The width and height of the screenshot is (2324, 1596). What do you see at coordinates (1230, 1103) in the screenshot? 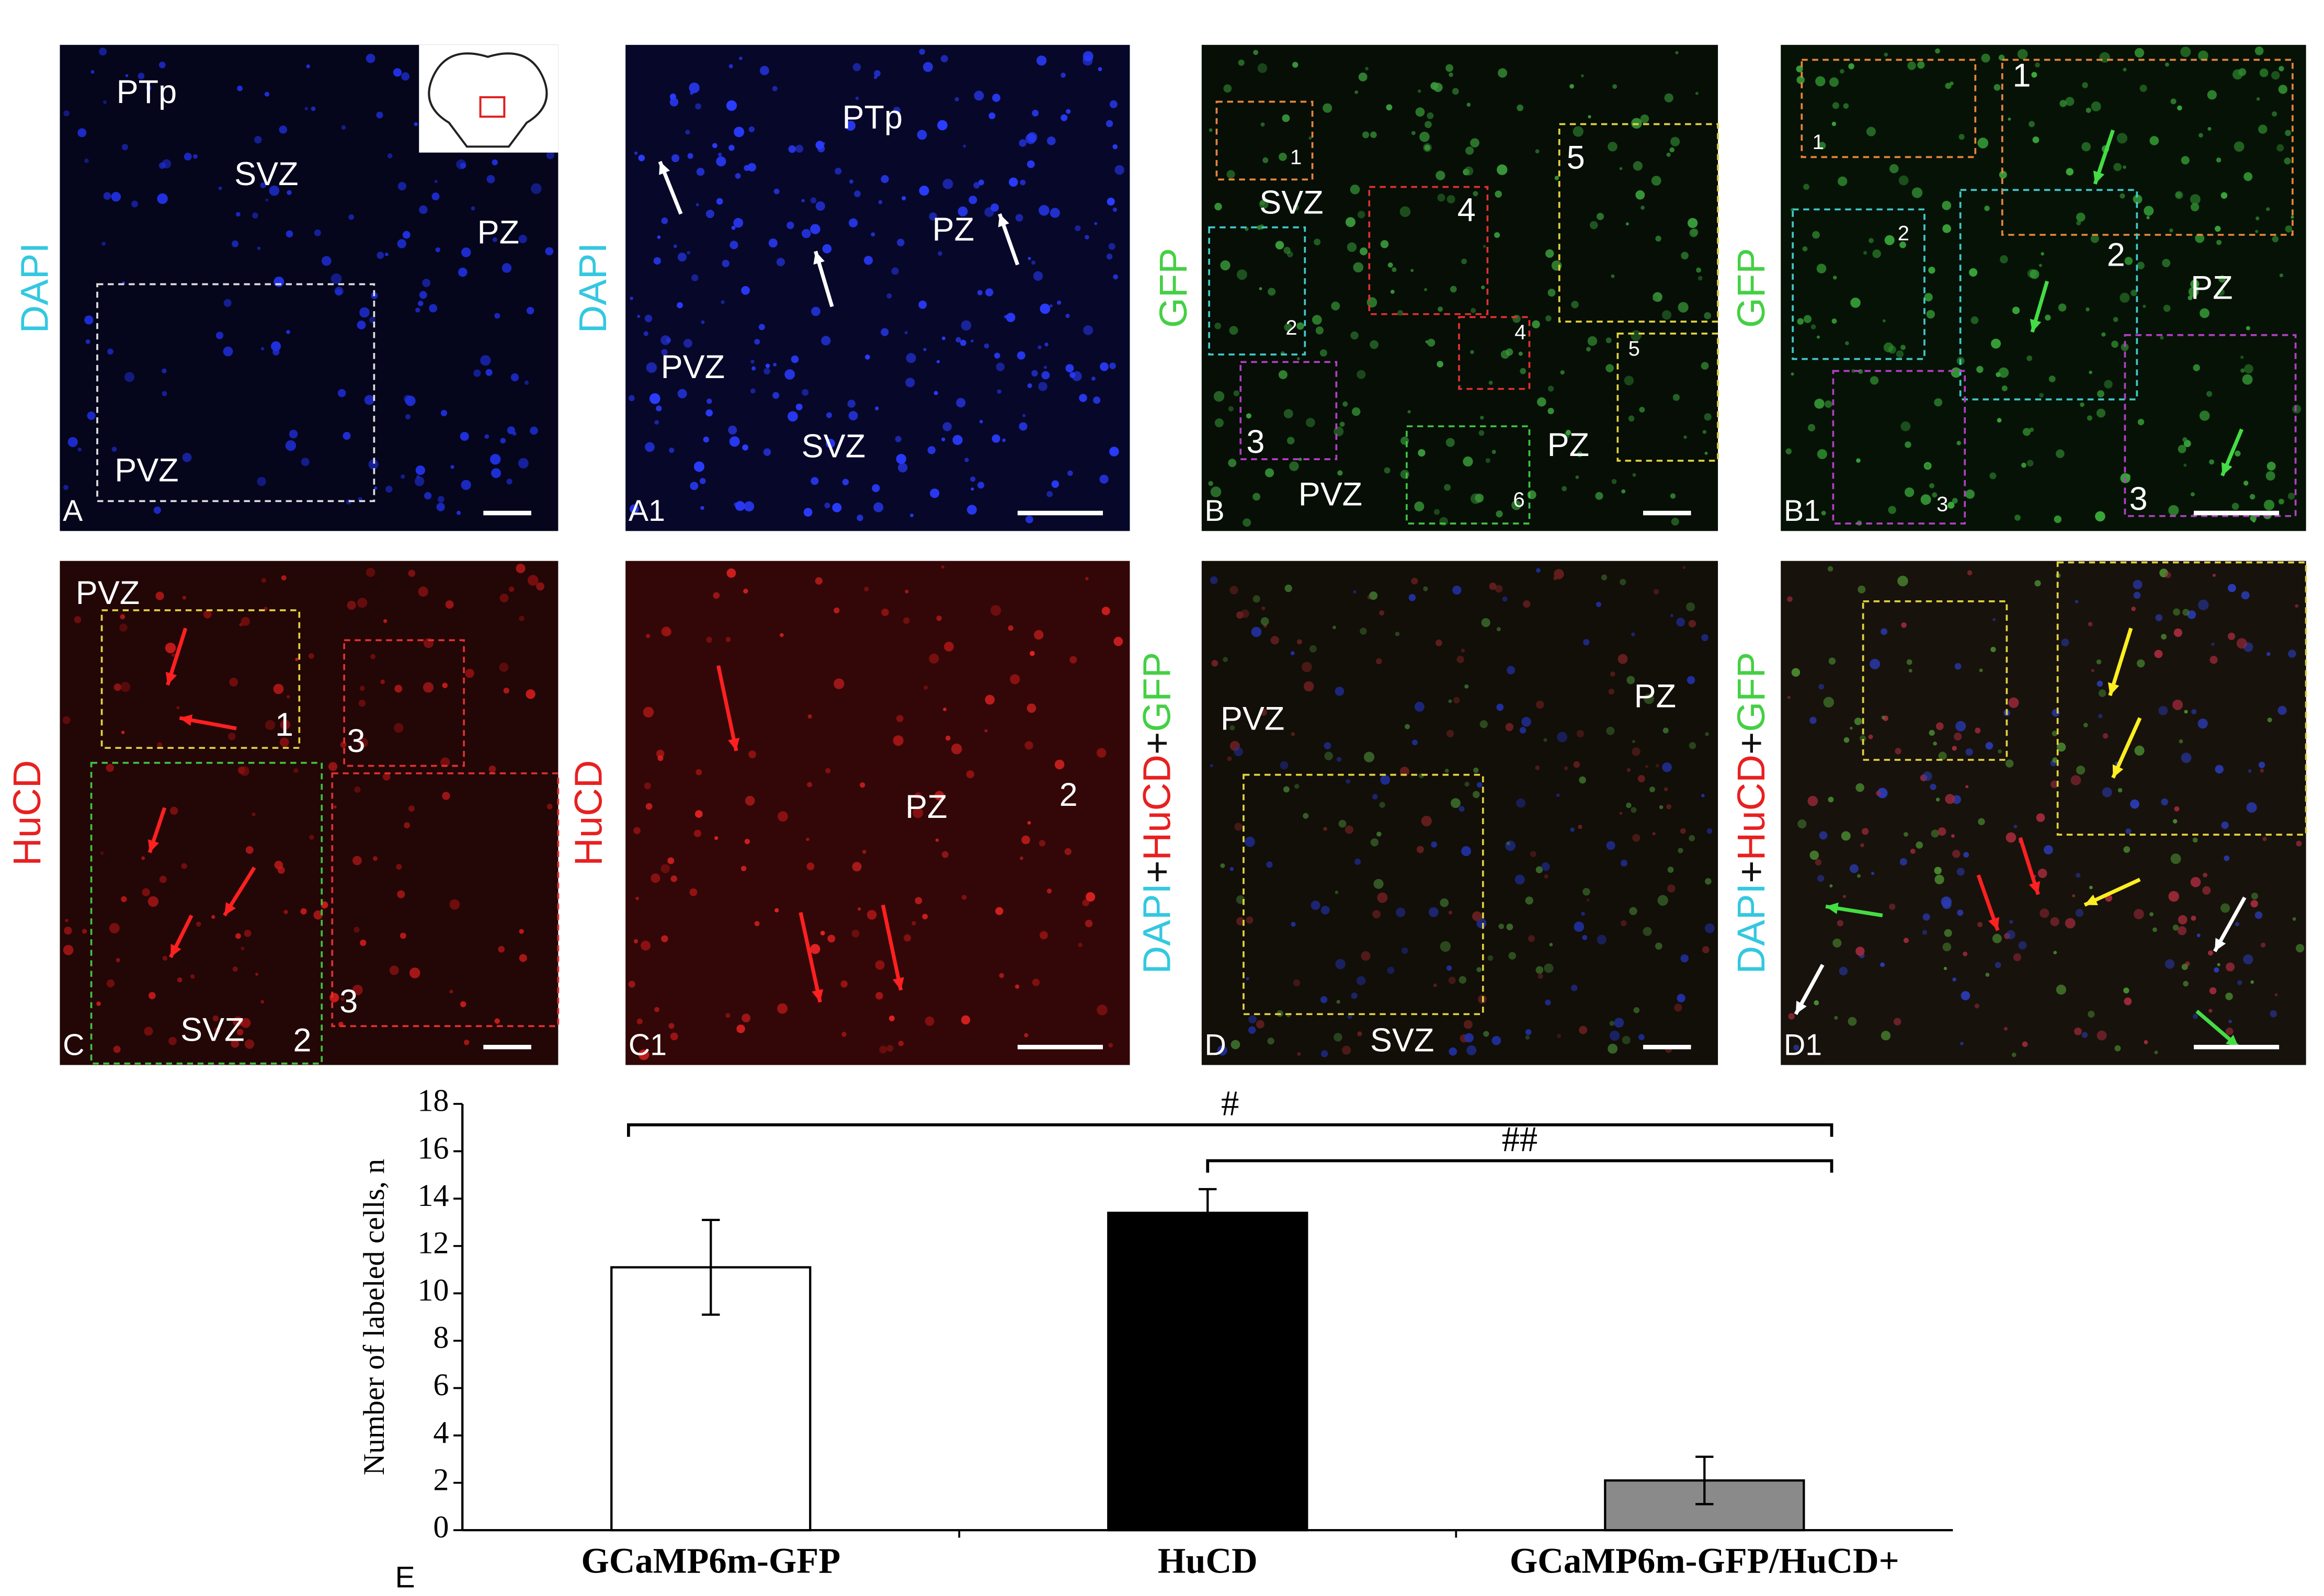
I see `significance-label: #` at bounding box center [1230, 1103].